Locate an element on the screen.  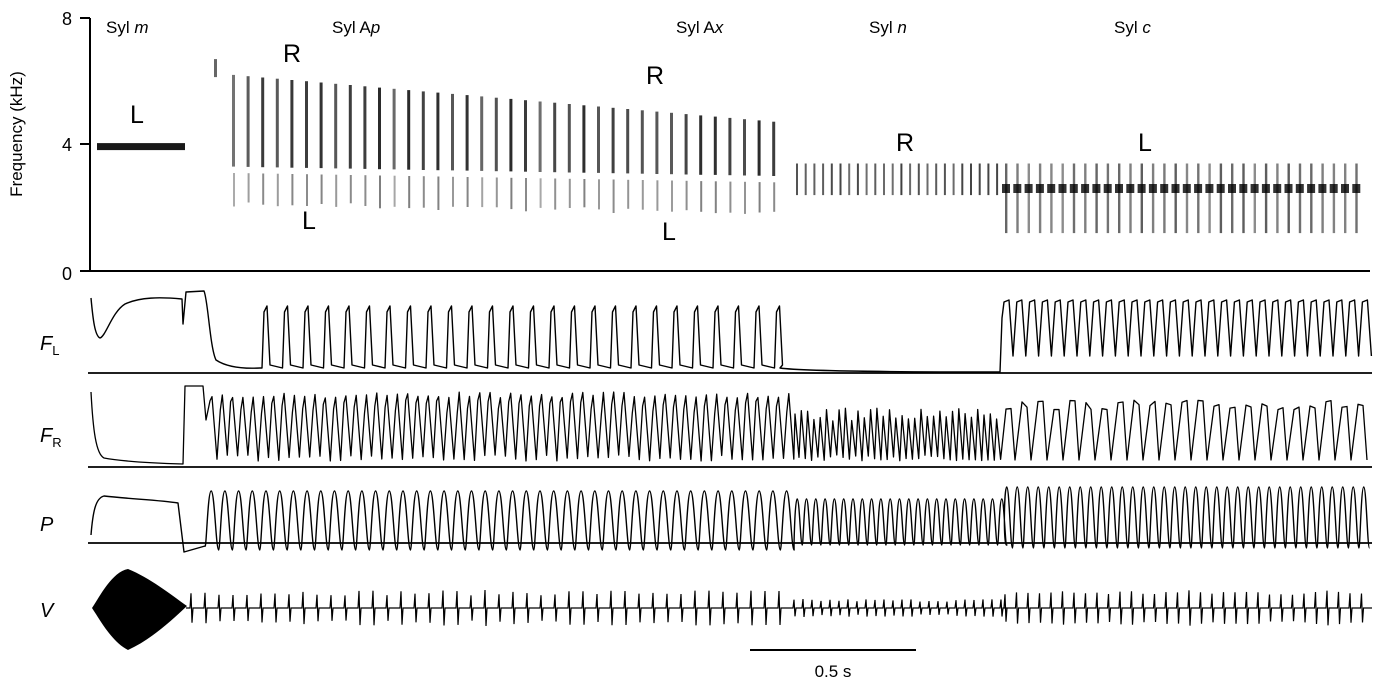
syllable-label-m: Syl m is located at coordinates (127, 27).